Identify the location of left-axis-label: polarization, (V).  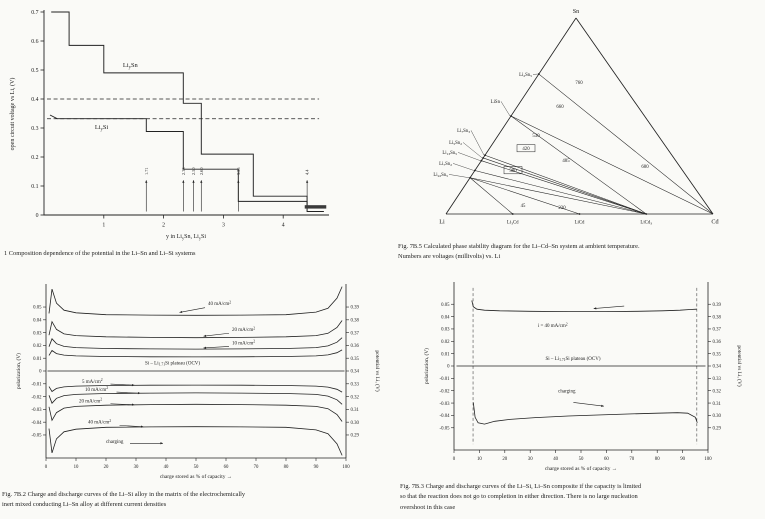
(18, 371).